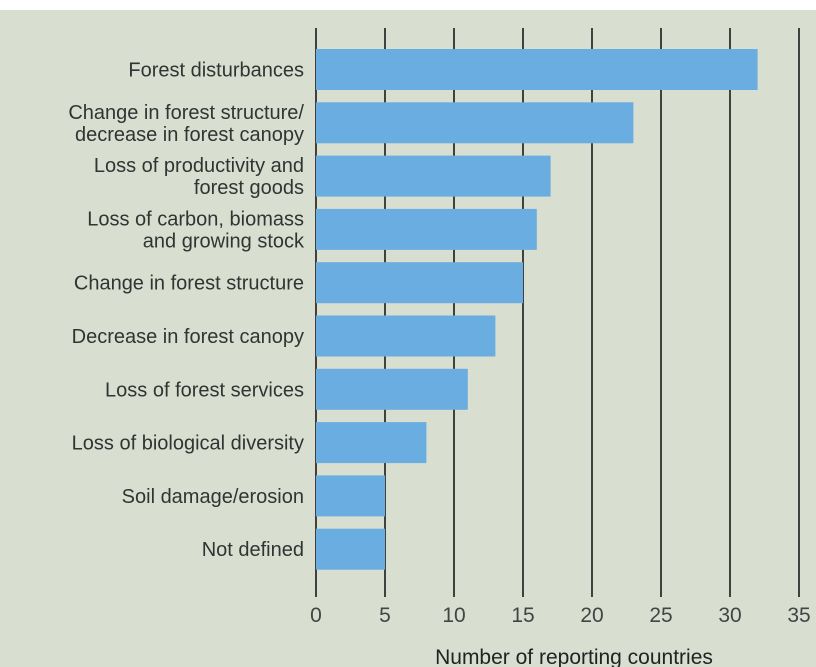  Describe the element at coordinates (798, 615) in the screenshot. I see `x-tick-label-35: 35` at that location.